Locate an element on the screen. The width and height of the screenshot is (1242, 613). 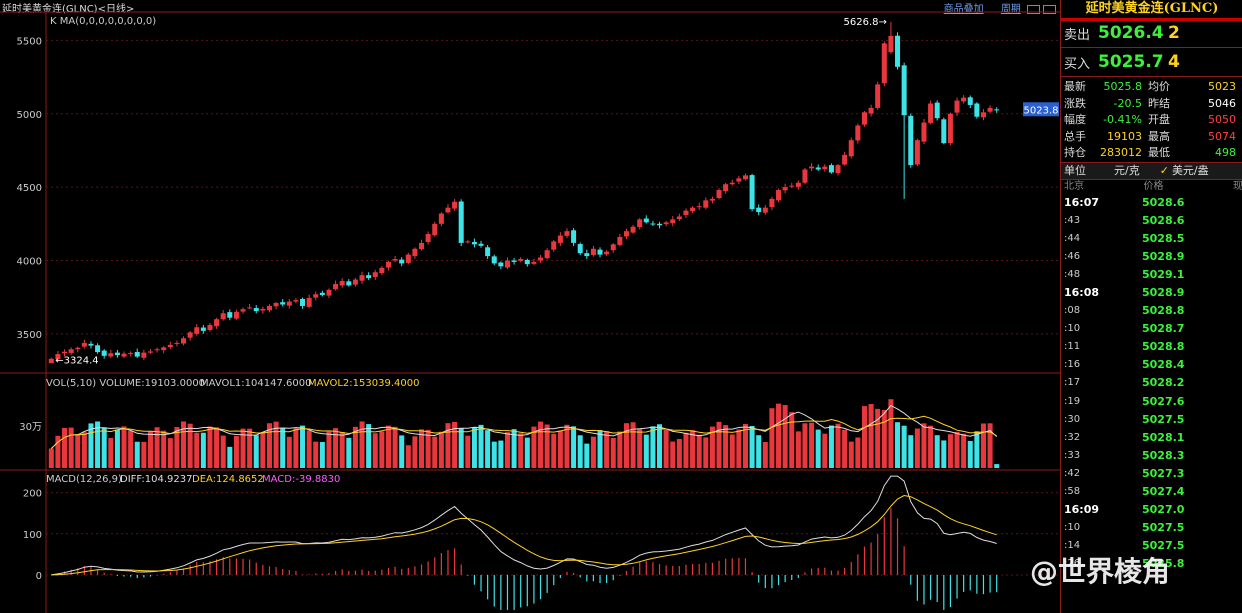
stat-label: 持仓 is located at coordinates (1075, 152).